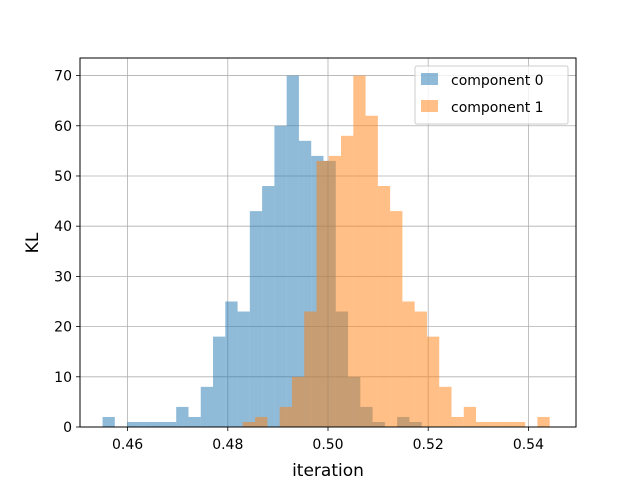 The image size is (640, 480). I want to click on x-tick-label: 0.48, so click(227, 445).